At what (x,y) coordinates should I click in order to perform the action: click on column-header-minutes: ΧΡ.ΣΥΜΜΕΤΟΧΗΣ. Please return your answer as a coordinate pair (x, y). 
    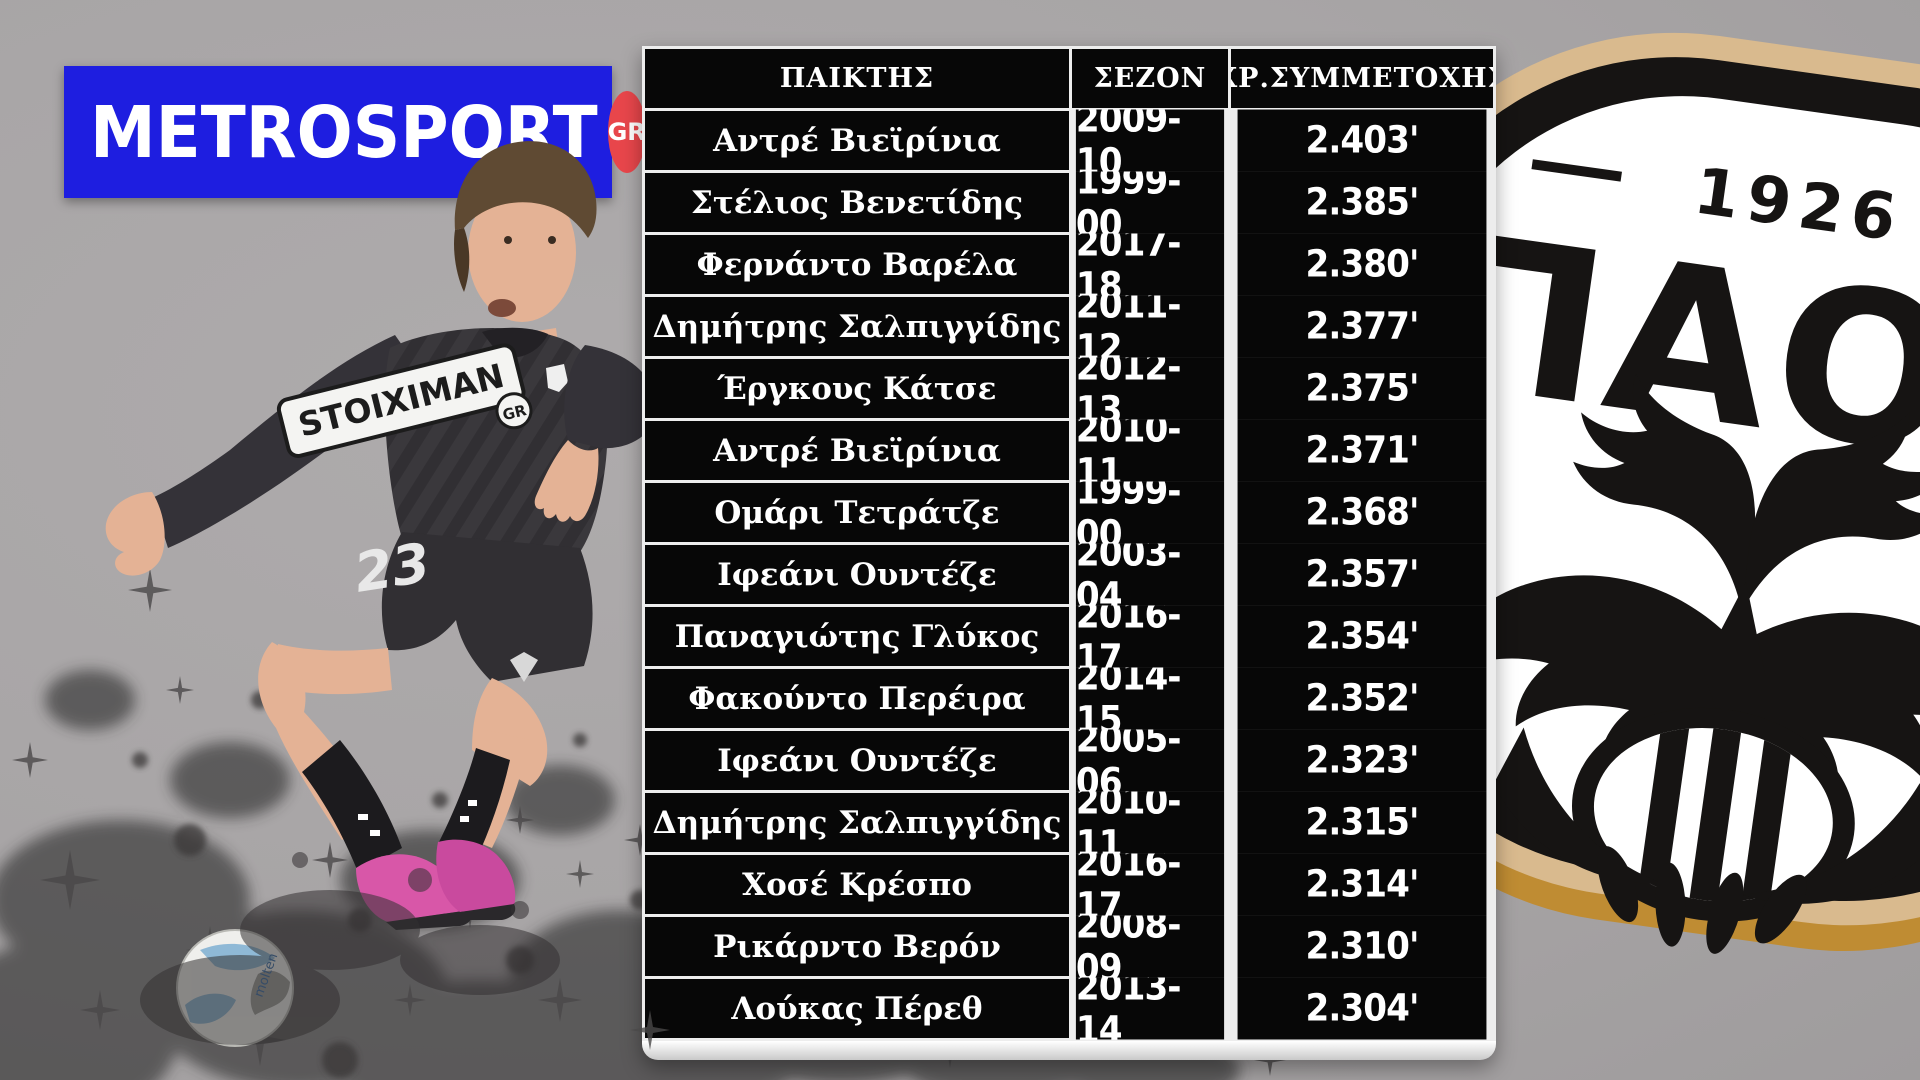
    Looking at the image, I should click on (1362, 78).